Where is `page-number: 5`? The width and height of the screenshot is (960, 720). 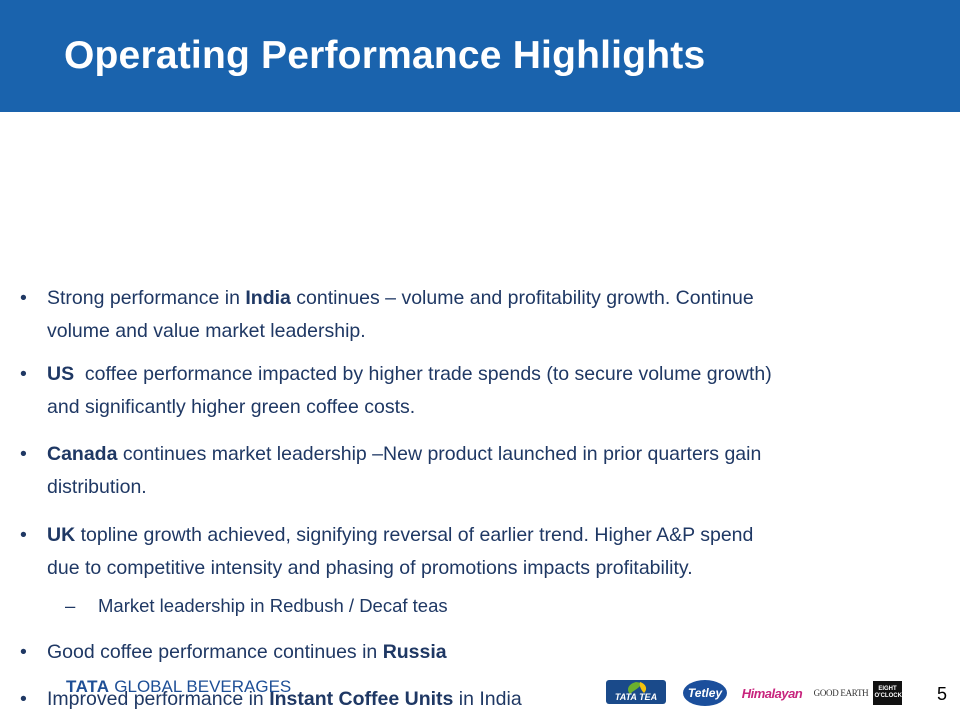 page-number: 5 is located at coordinates (942, 694).